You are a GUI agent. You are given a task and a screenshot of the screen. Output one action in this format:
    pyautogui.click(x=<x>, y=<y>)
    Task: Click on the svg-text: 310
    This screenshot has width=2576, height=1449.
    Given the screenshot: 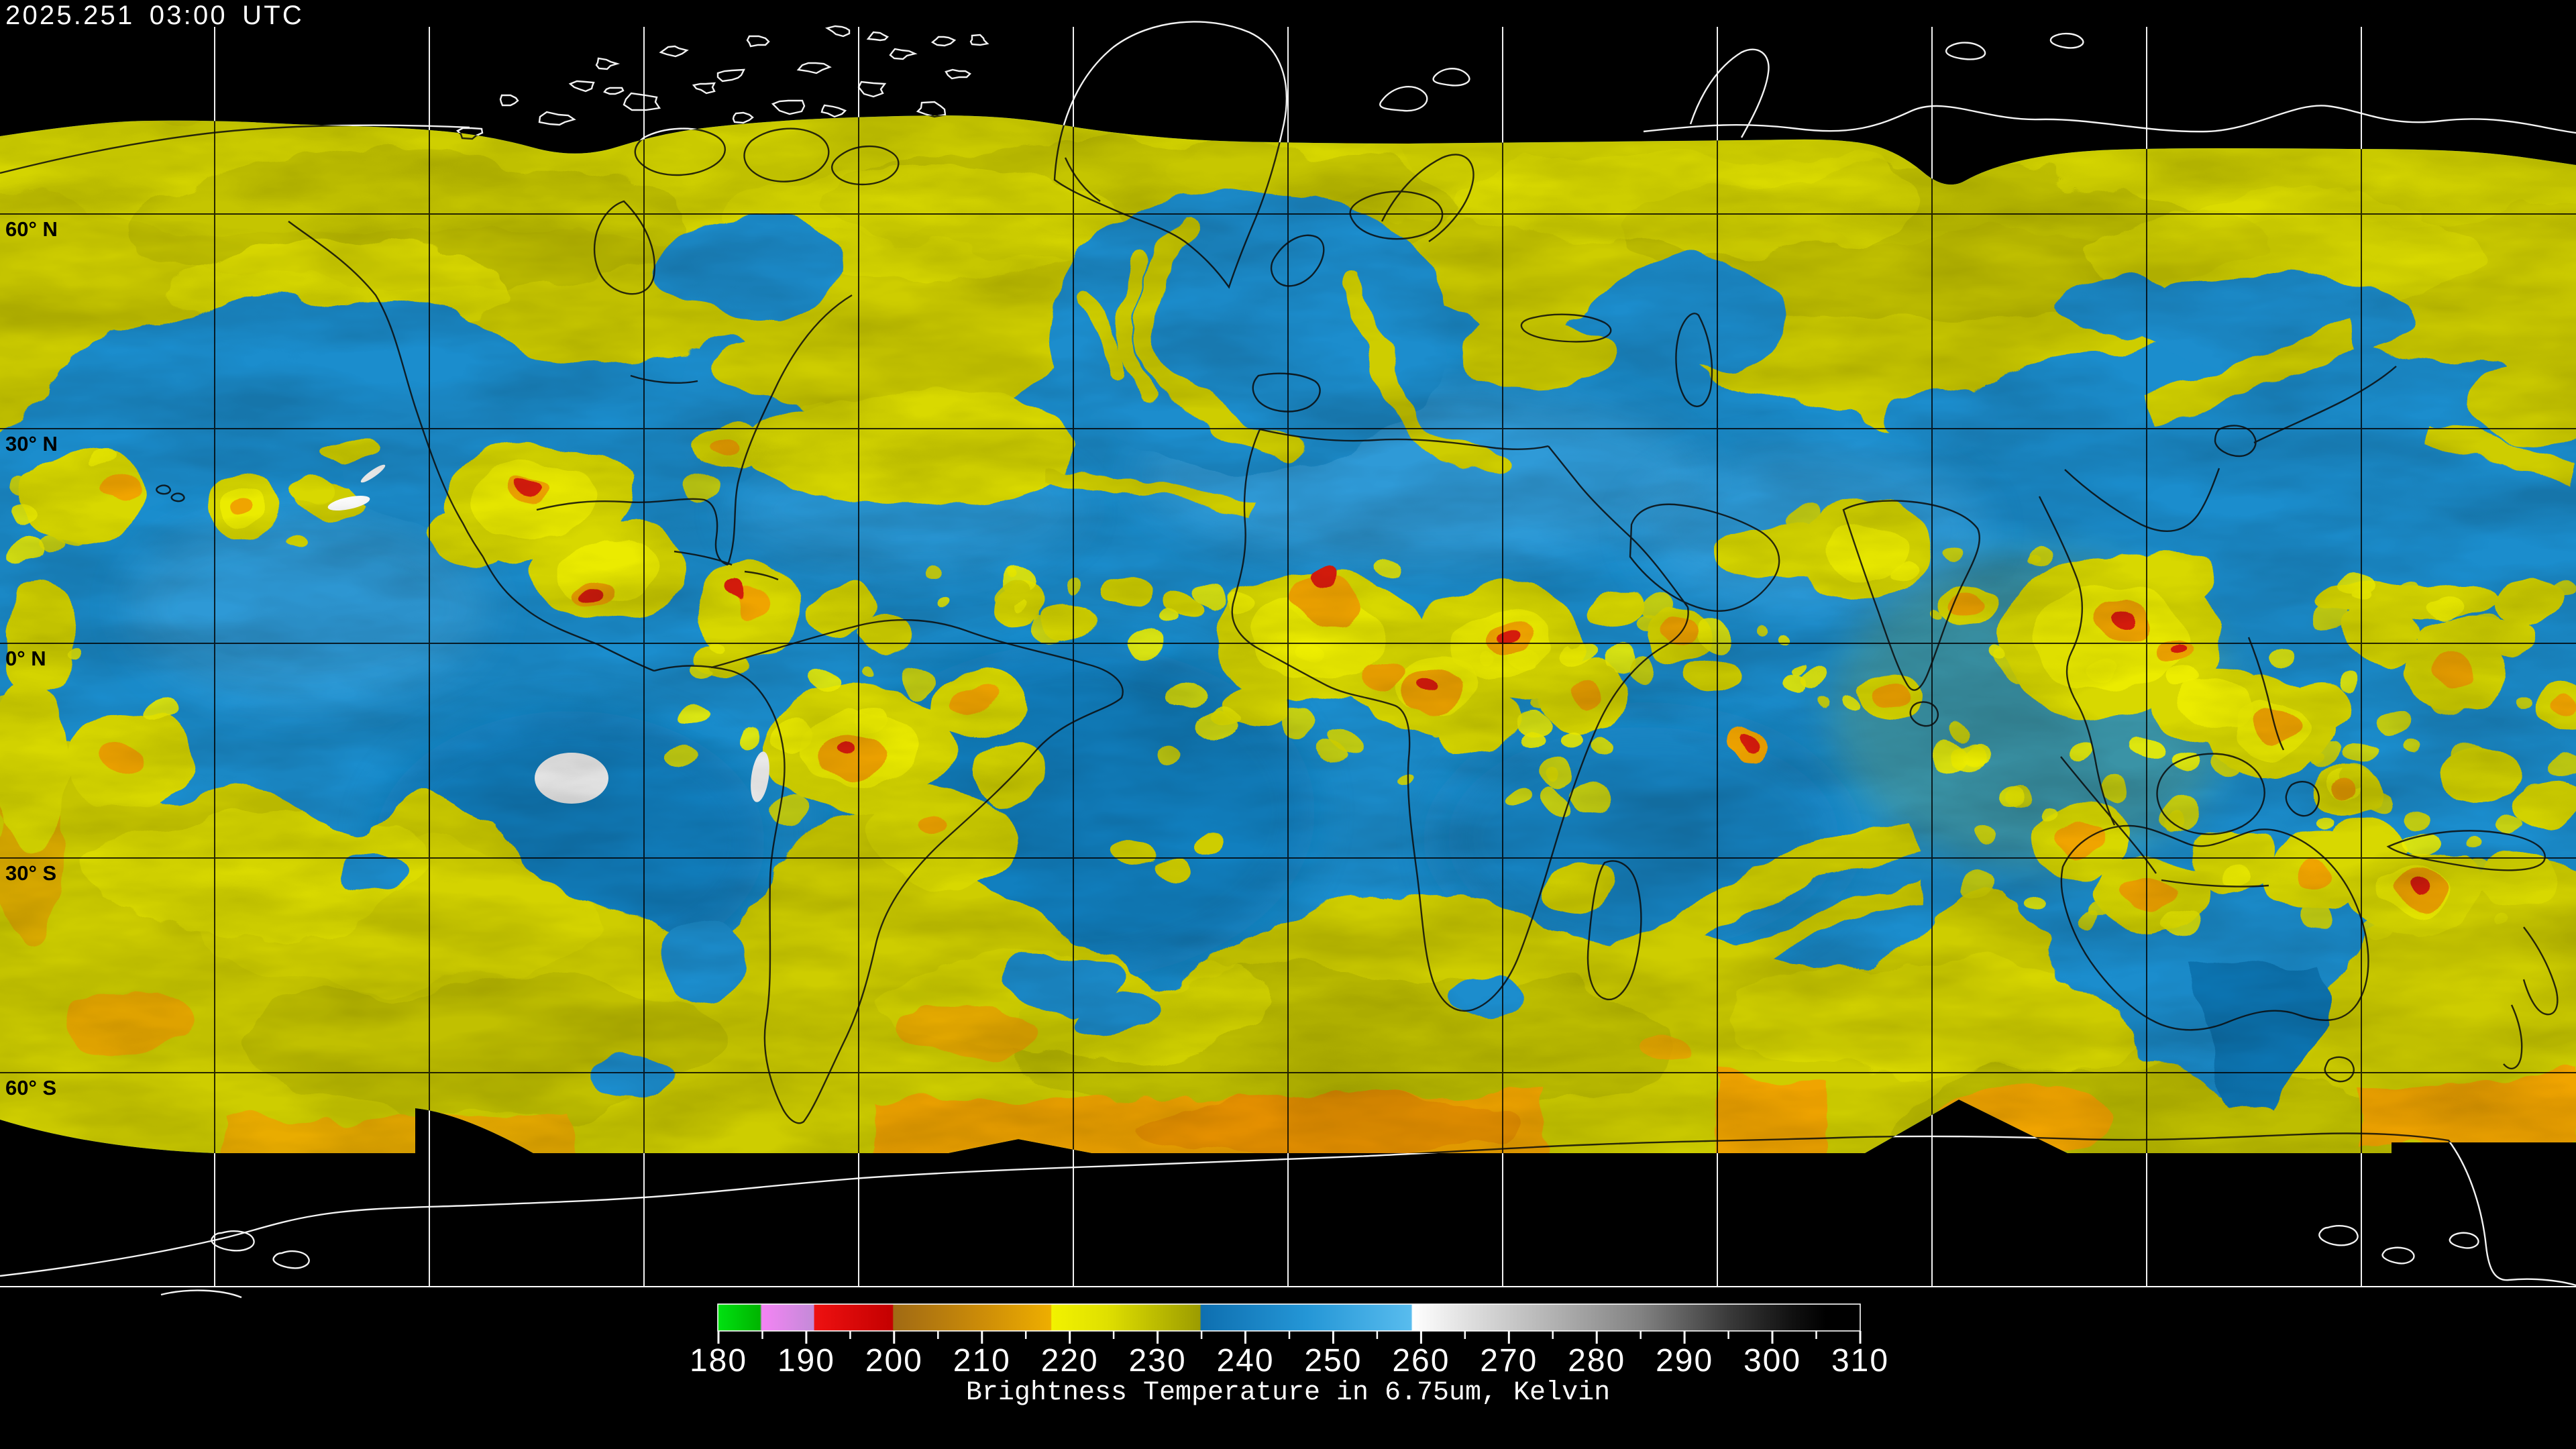 What is the action you would take?
    pyautogui.click(x=1860, y=1361)
    